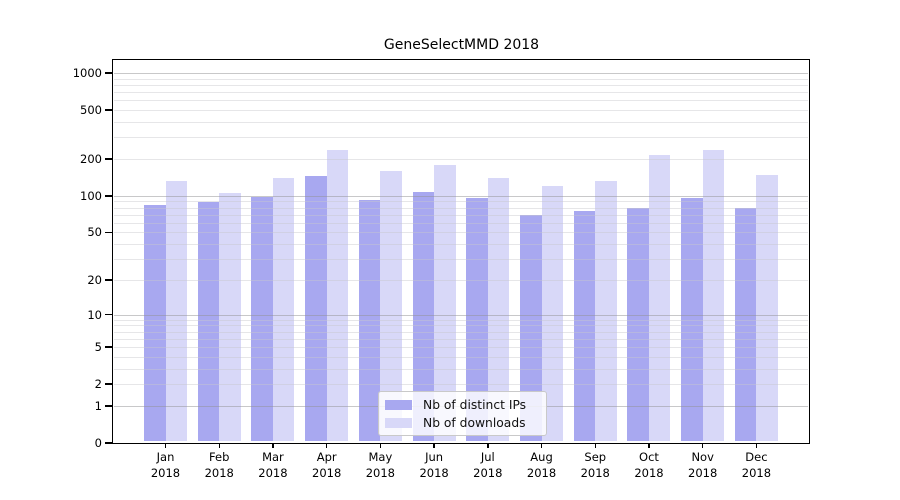 Image resolution: width=900 pixels, height=500 pixels. Describe the element at coordinates (462, 413) in the screenshot. I see `chart-legend: Nb of distinct IPs Nb of downloads` at that location.